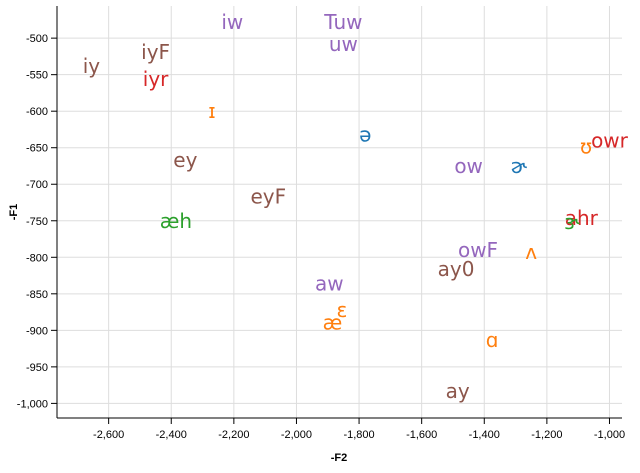  Describe the element at coordinates (156, 79) in the screenshot. I see `point-label: iyr` at that location.